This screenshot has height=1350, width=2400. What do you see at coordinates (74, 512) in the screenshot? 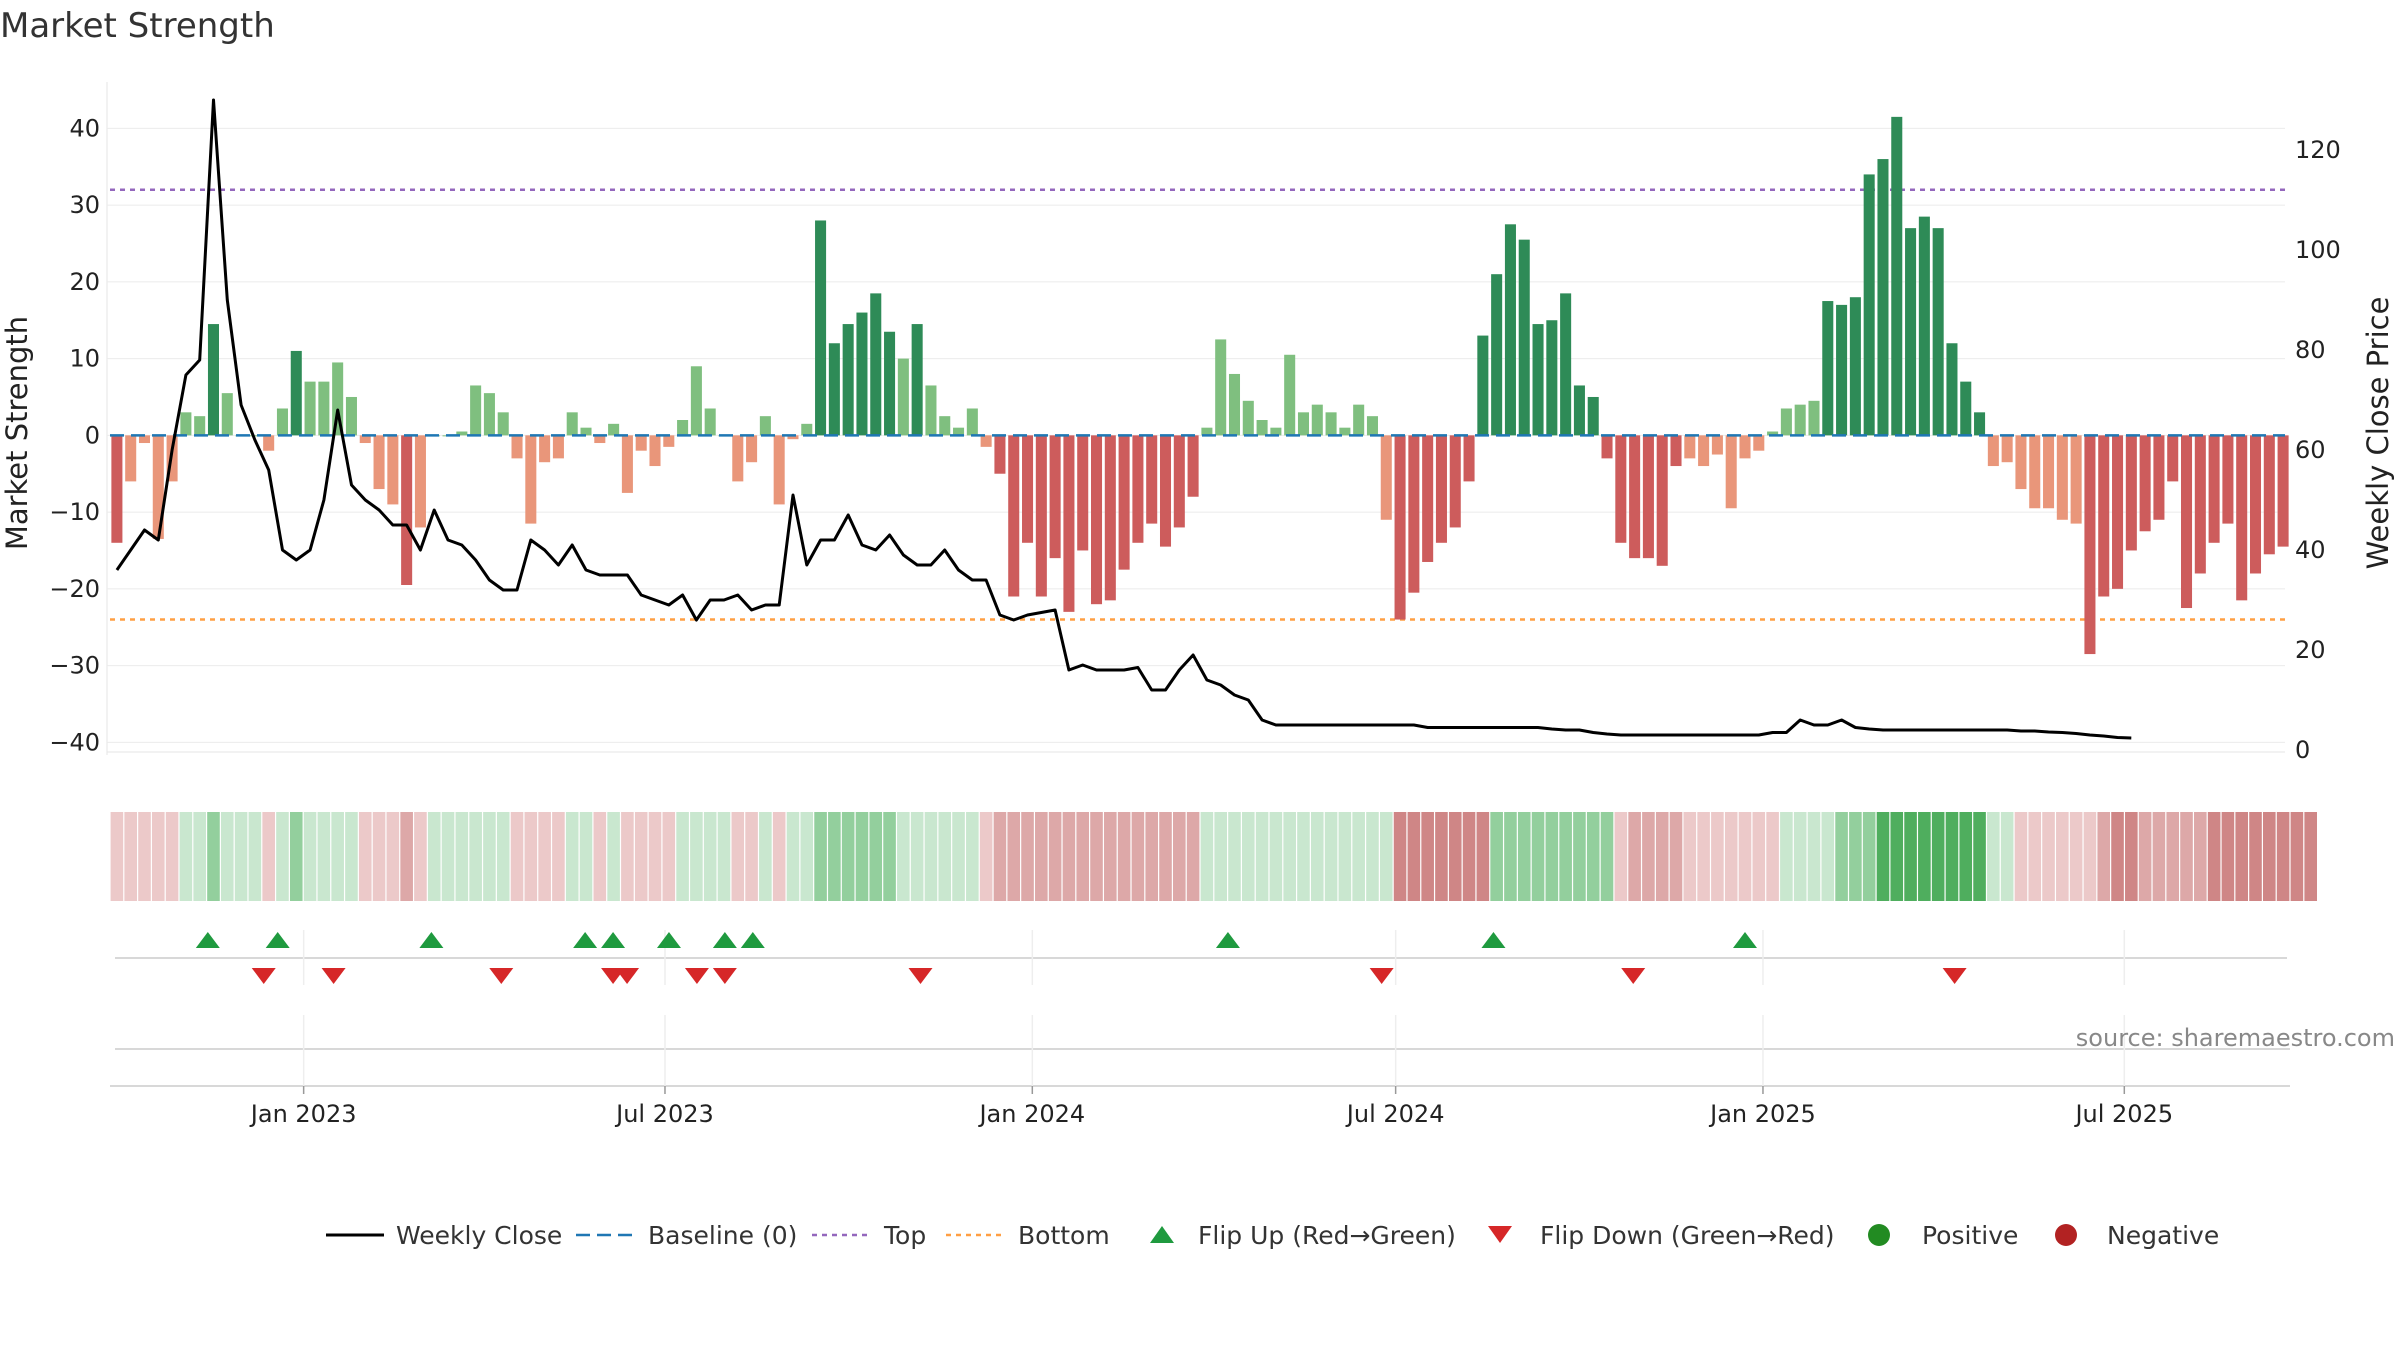
I see `y-tick-label: −10` at bounding box center [74, 512].